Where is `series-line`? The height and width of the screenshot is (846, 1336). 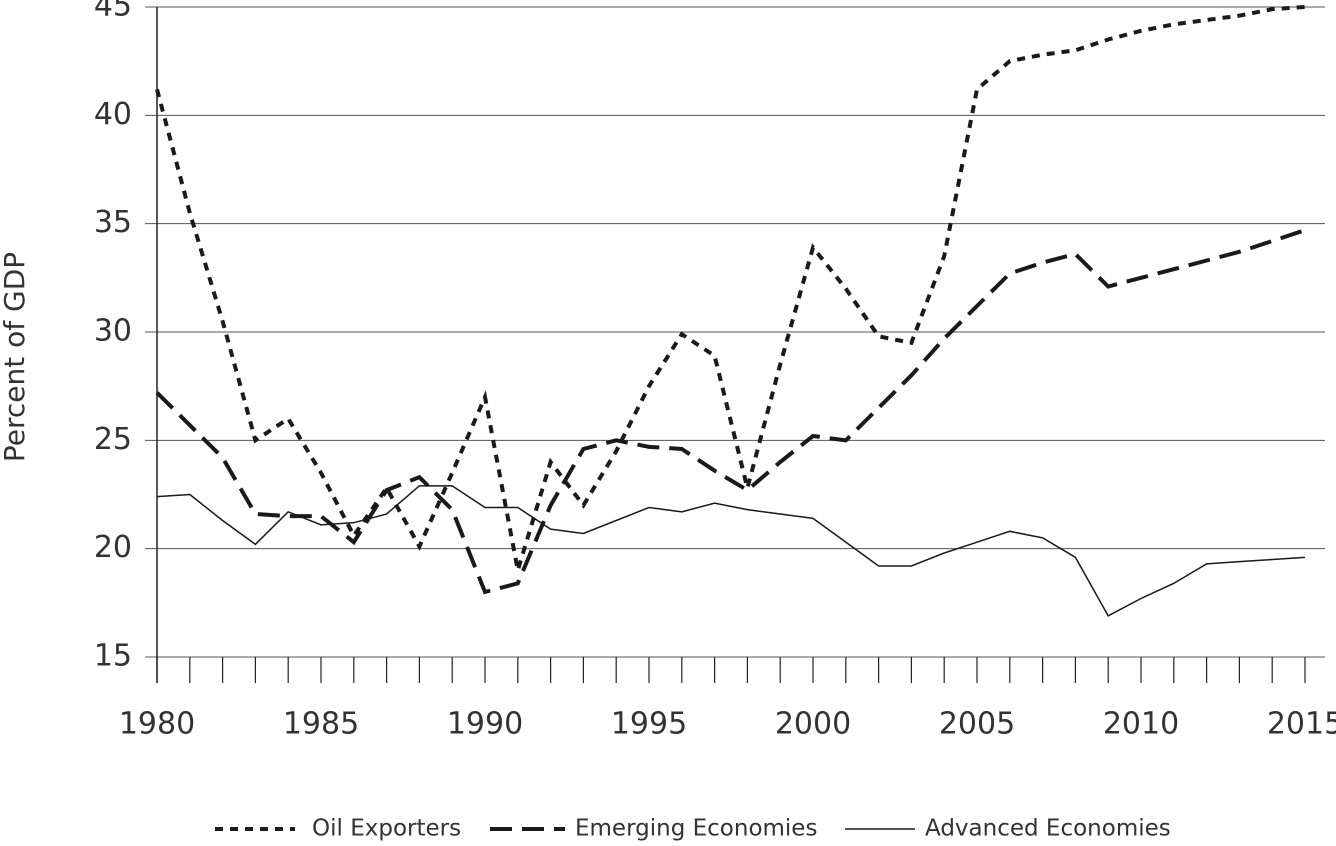 series-line is located at coordinates (731, 551).